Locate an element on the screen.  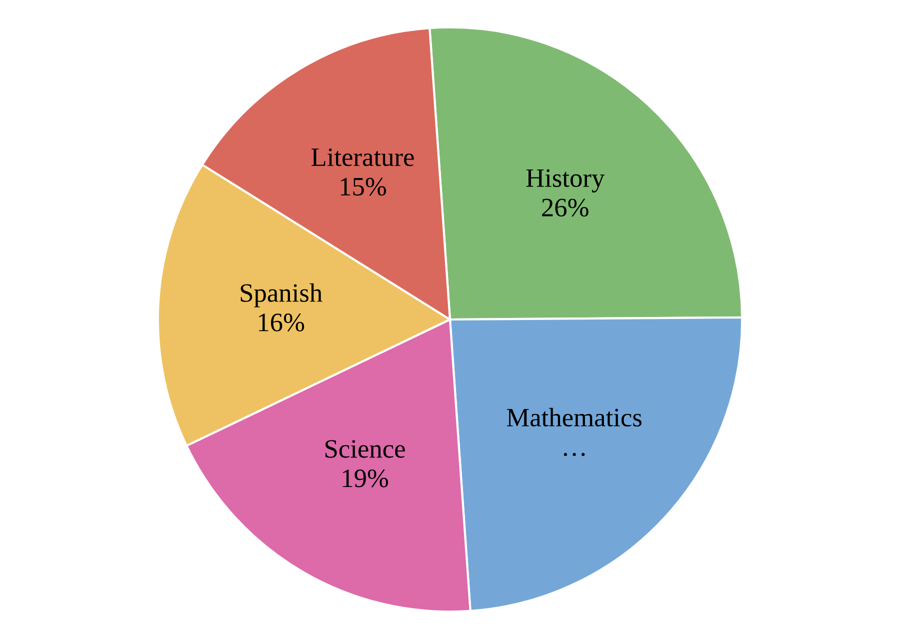
data-label: 26% is located at coordinates (565, 207).